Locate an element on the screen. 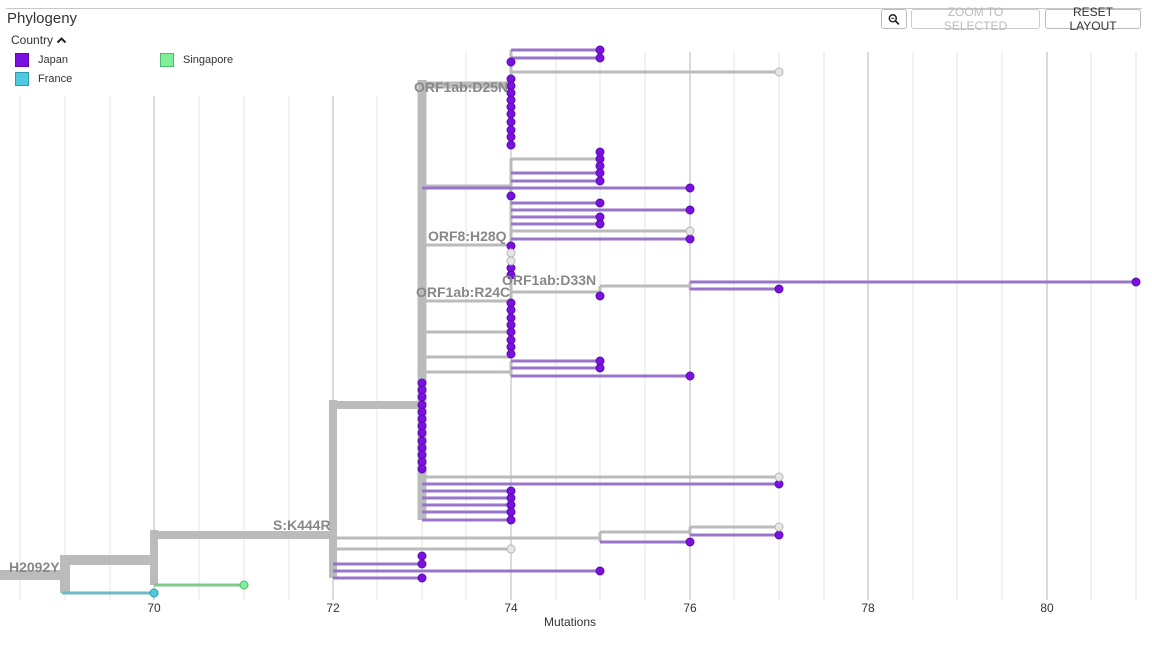 This screenshot has height=653, width=1152. legend-item-japan: Japan is located at coordinates (41, 60).